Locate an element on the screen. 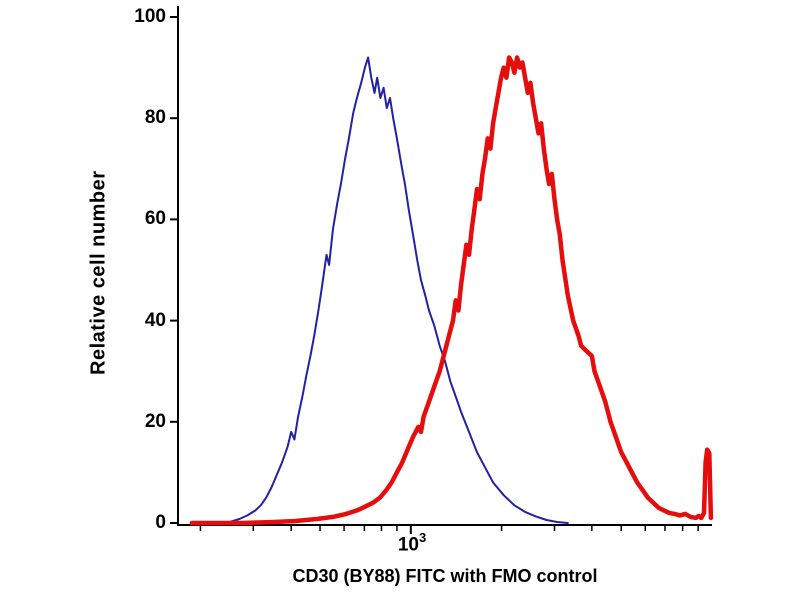 The width and height of the screenshot is (800, 600). x-tick-exponent: 3 is located at coordinates (422, 537).